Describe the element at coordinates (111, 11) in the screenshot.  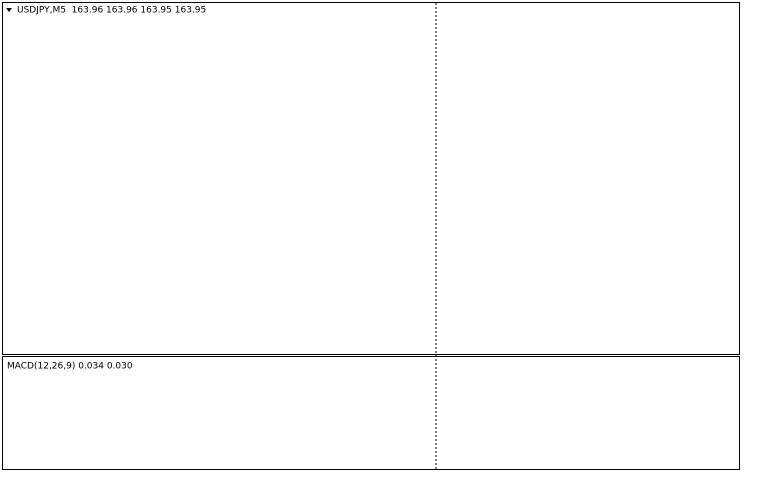
I see `chart-title: USDJPY,M5 163.96 163.96 163.95 163.95` at that location.